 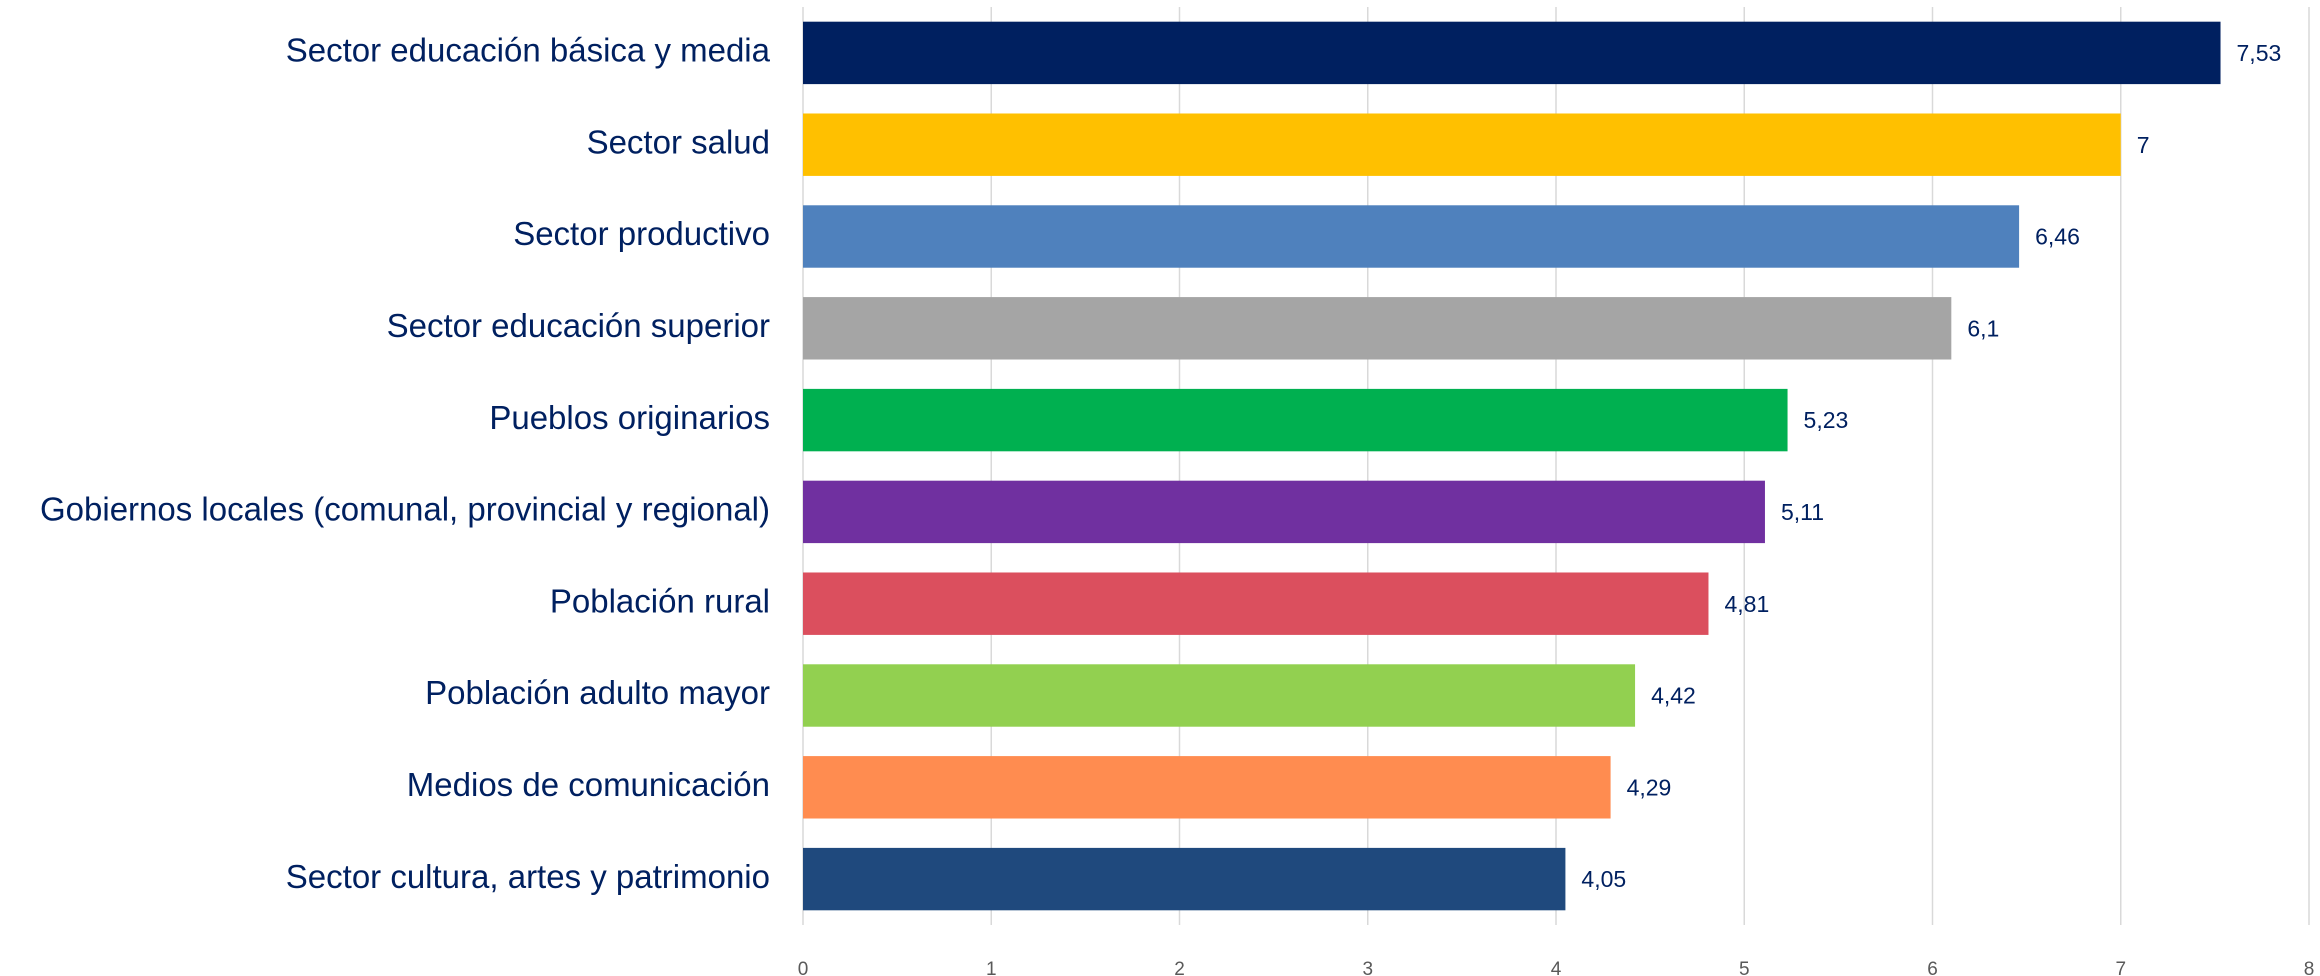 I want to click on category-label: Población rural, so click(x=660, y=600).